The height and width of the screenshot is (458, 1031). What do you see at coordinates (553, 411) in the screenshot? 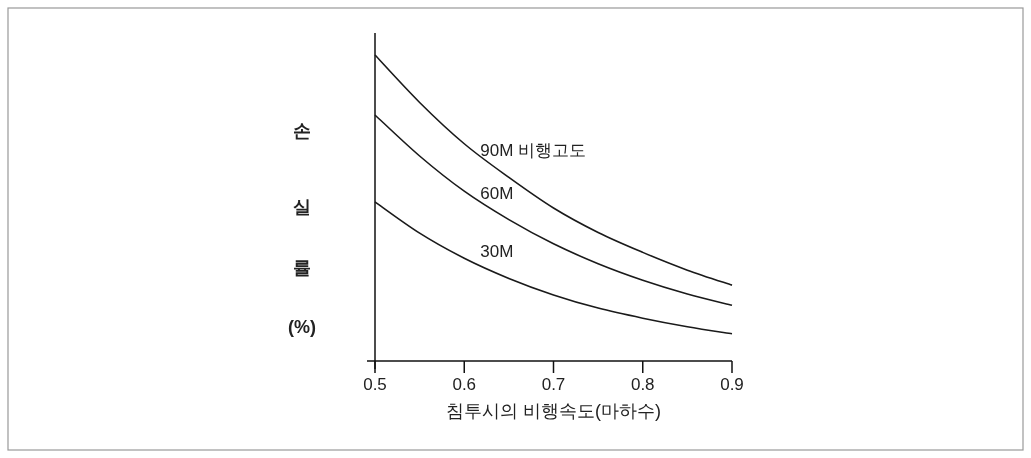
I see `x-axis-title: 침투시의 비행속도(마하수)` at bounding box center [553, 411].